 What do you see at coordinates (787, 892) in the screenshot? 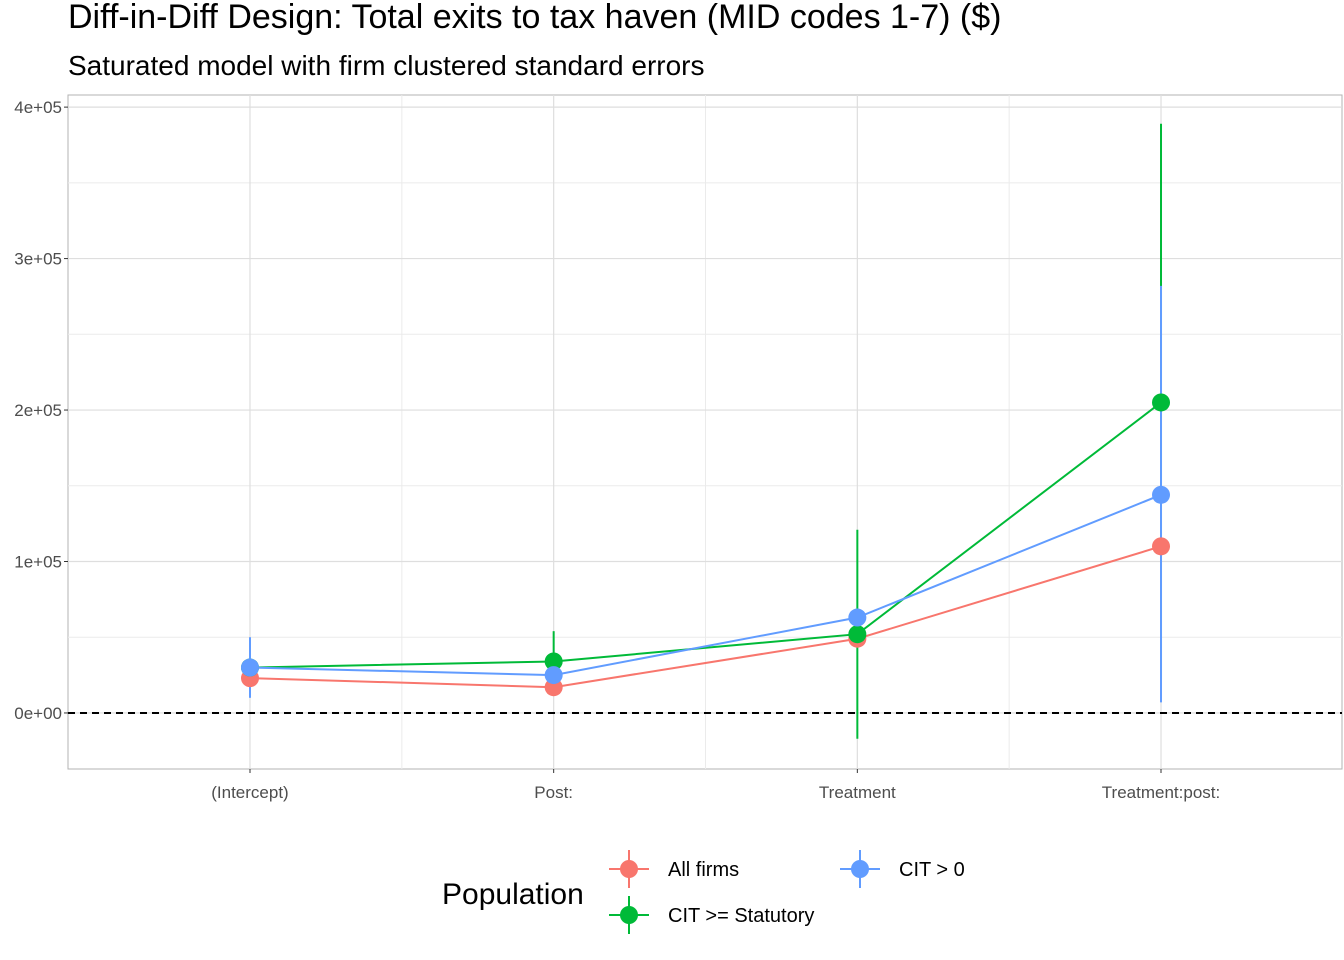
I see `legend-items: All firms CIT >= Statutory CIT > 0` at bounding box center [787, 892].